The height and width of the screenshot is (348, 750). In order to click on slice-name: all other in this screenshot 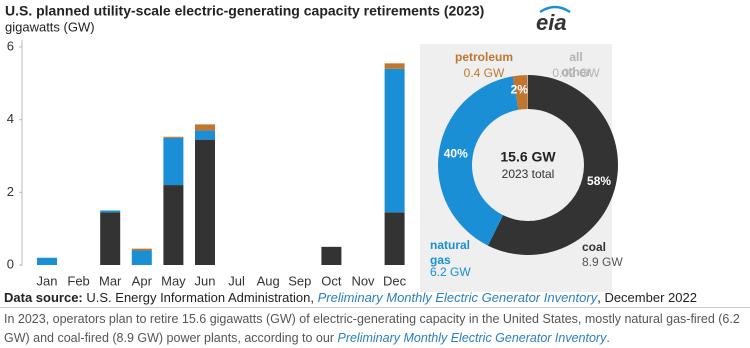, I will do `click(576, 64)`.